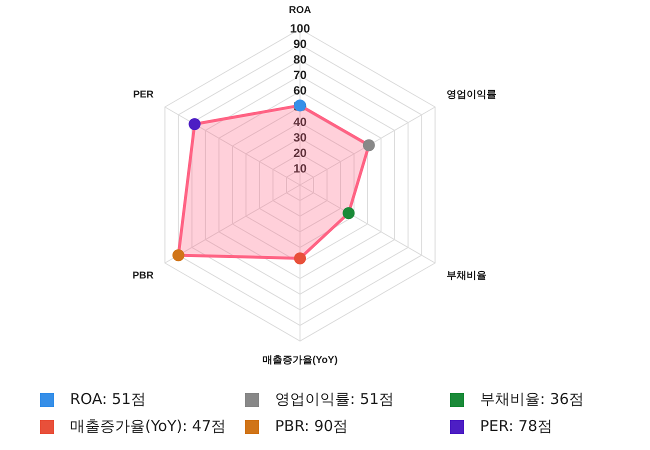  What do you see at coordinates (300, 28) in the screenshot?
I see `y-tick-label: 100` at bounding box center [300, 28].